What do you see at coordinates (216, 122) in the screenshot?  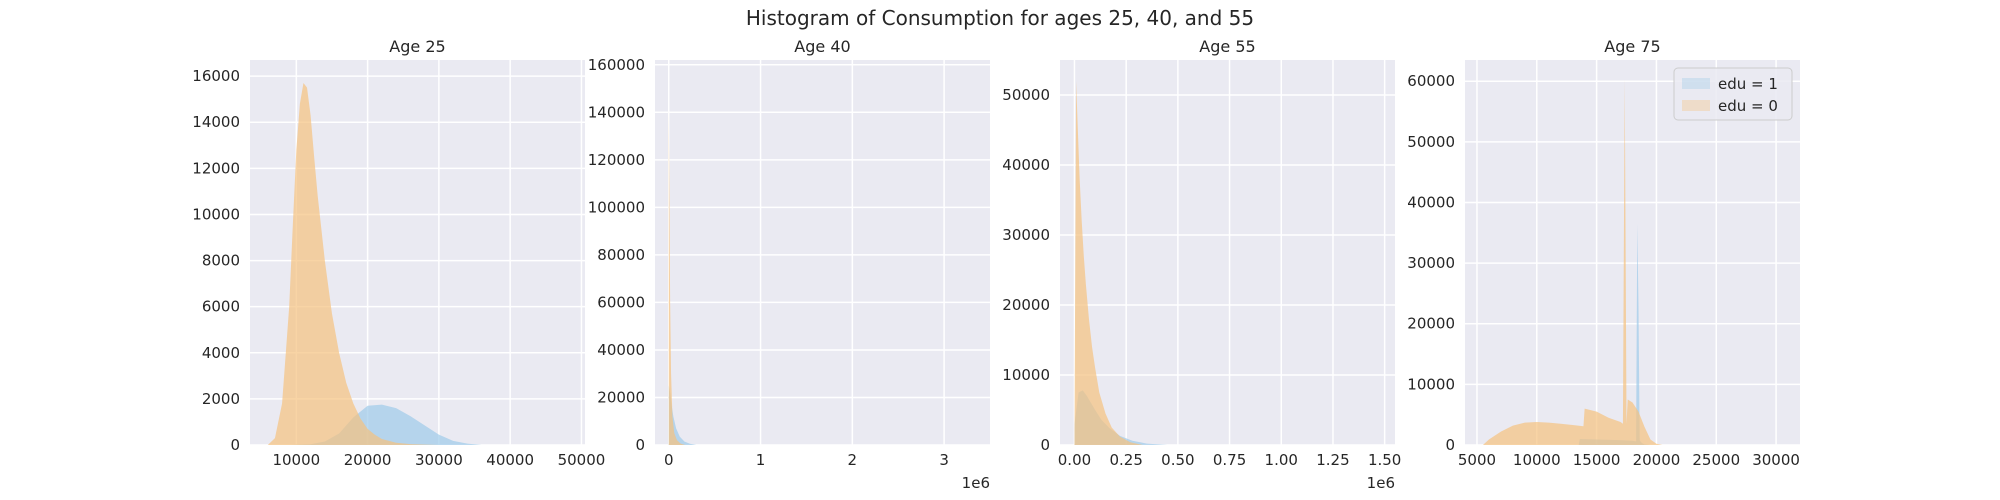 I see `y-tick-label: 14000` at bounding box center [216, 122].